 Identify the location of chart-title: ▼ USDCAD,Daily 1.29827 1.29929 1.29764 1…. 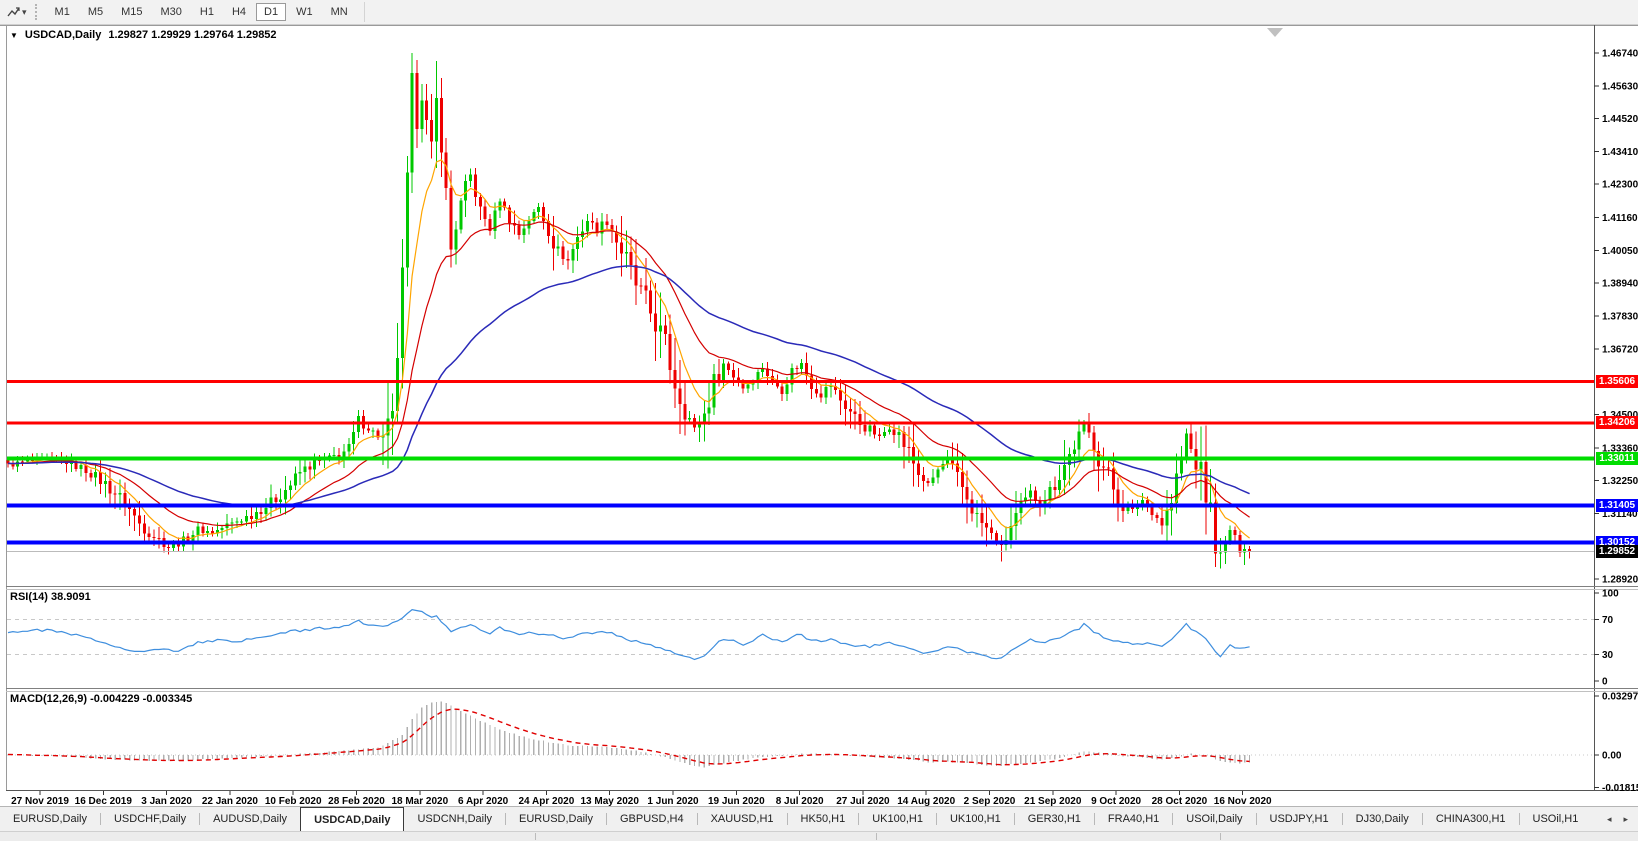
(143, 35).